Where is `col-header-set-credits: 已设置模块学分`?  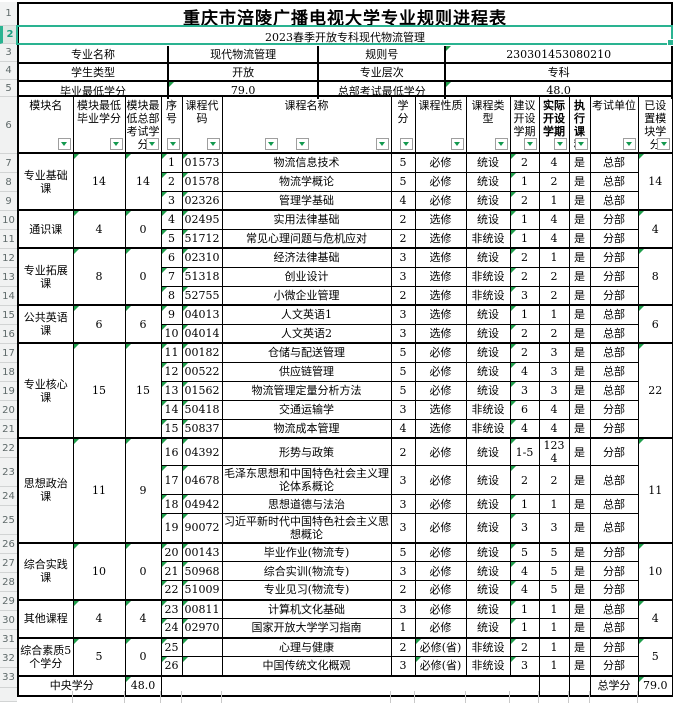 col-header-set-credits: 已设置模块学分 is located at coordinates (655, 124).